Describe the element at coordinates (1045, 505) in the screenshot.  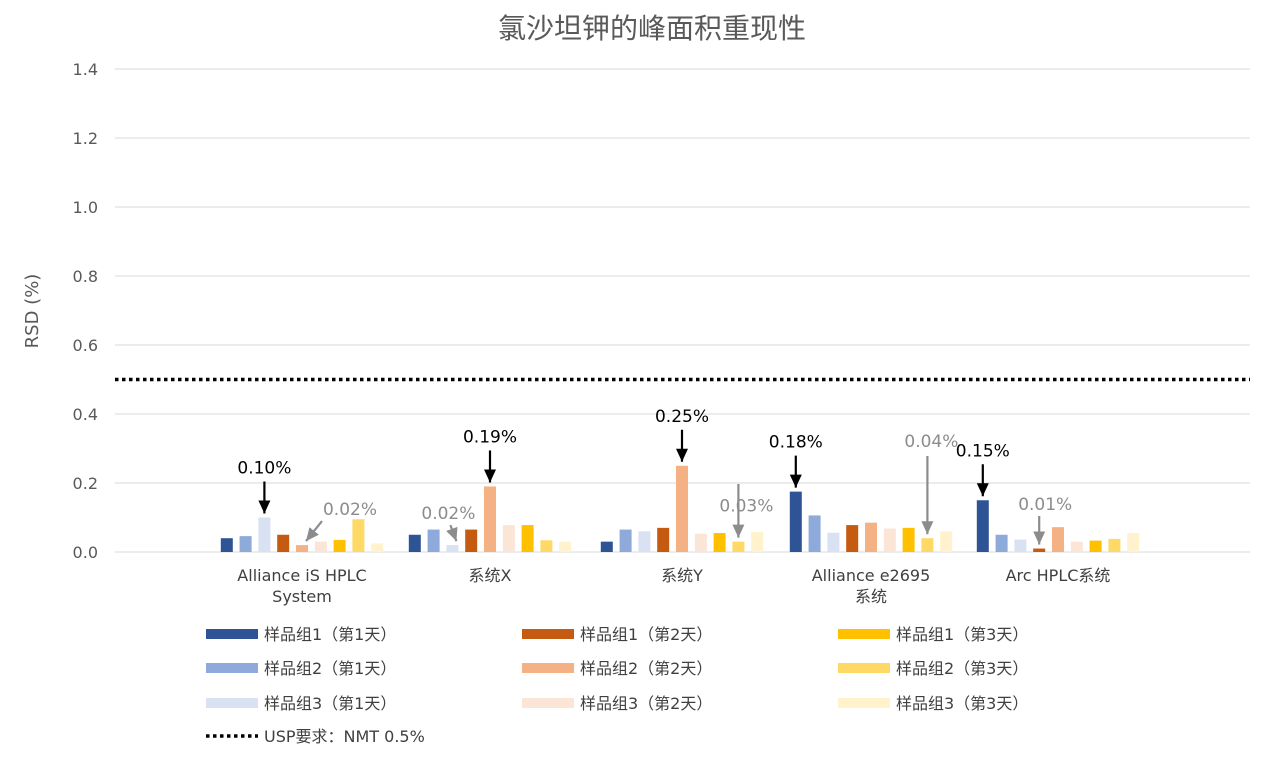
I see `annotation-label: 0.01%` at that location.